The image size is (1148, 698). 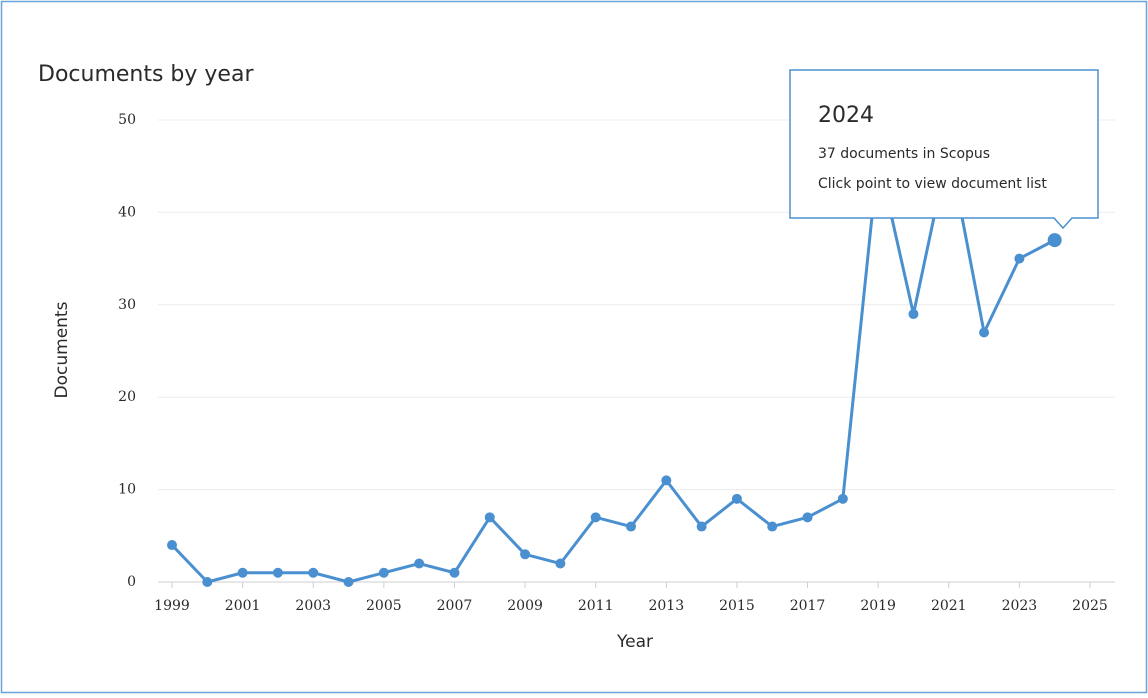 I want to click on y-tick-label: 10, so click(x=127, y=490).